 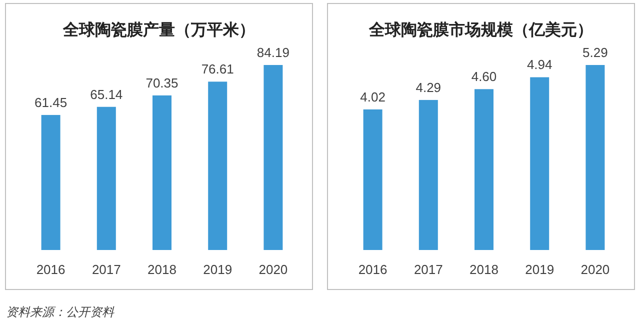 What do you see at coordinates (539, 64) in the screenshot?
I see `data-label: 4.94` at bounding box center [539, 64].